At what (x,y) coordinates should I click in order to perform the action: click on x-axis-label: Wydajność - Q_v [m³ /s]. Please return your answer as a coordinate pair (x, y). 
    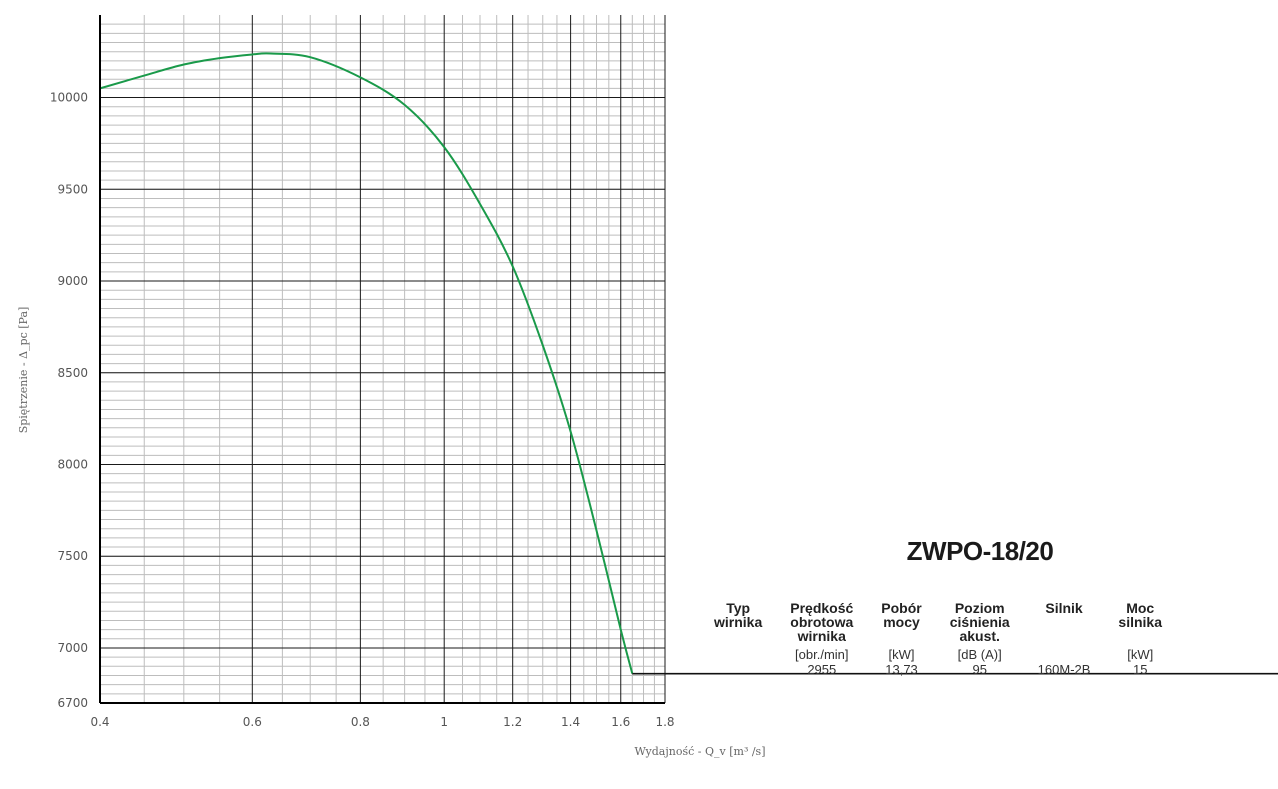
    Looking at the image, I should click on (699, 751).